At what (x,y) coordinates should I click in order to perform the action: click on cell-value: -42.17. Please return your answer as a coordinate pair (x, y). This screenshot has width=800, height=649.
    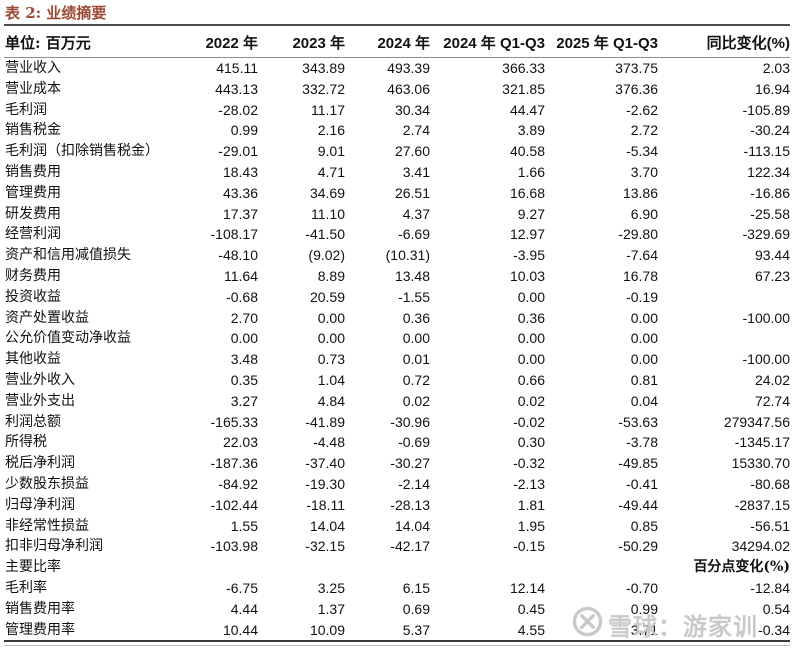
    Looking at the image, I should click on (410, 546).